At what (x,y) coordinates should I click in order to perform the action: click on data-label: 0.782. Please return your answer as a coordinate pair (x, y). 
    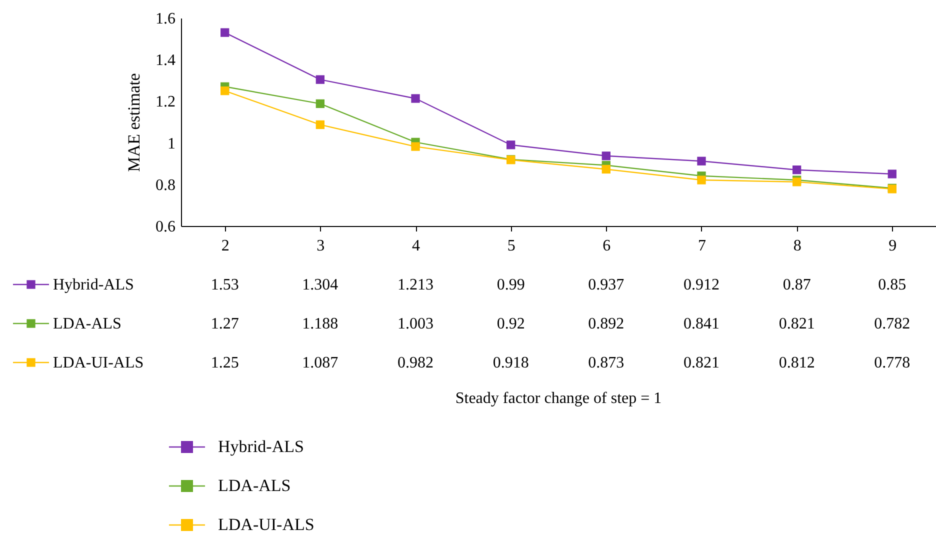
    Looking at the image, I should click on (892, 324).